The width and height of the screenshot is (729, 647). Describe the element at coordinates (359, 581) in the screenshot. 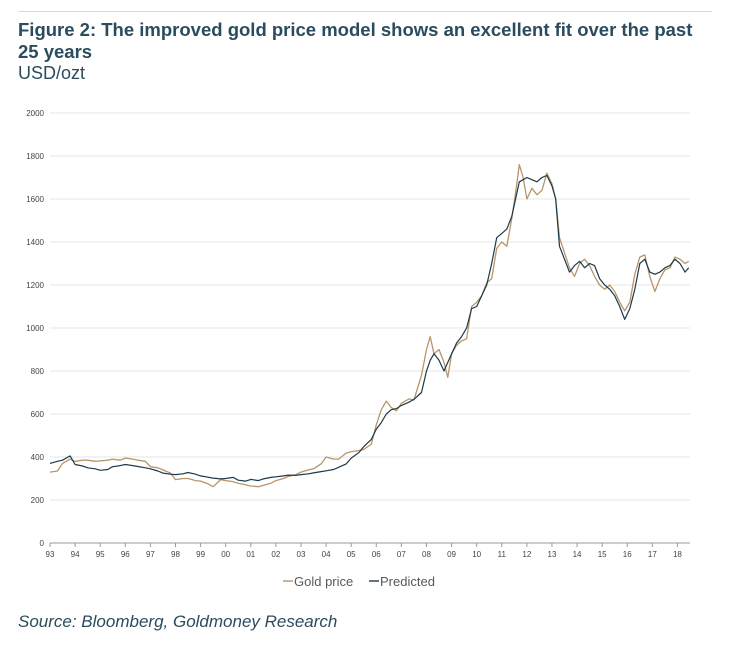

I see `legend: Gold price Predicted` at that location.